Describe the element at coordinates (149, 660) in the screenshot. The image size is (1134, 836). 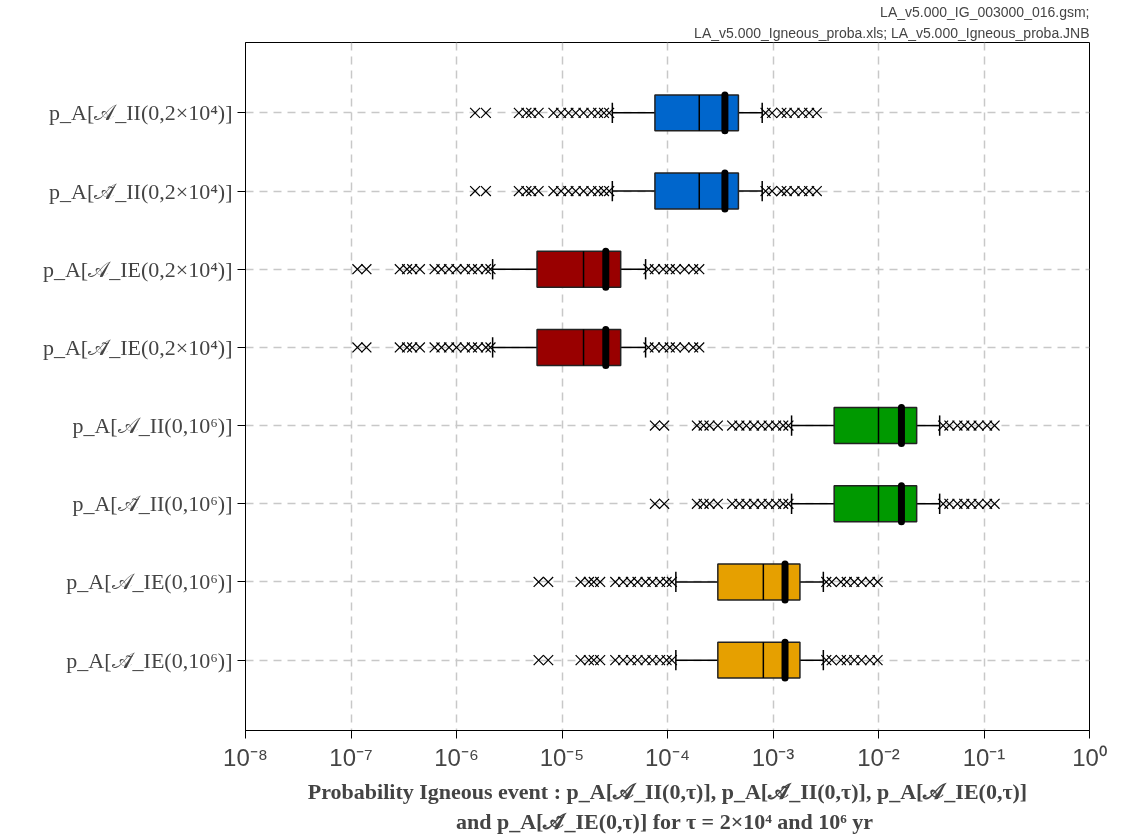
I see `y-tick-label: p_A[𝒜̃_IE(0,10⁶)]` at that location.